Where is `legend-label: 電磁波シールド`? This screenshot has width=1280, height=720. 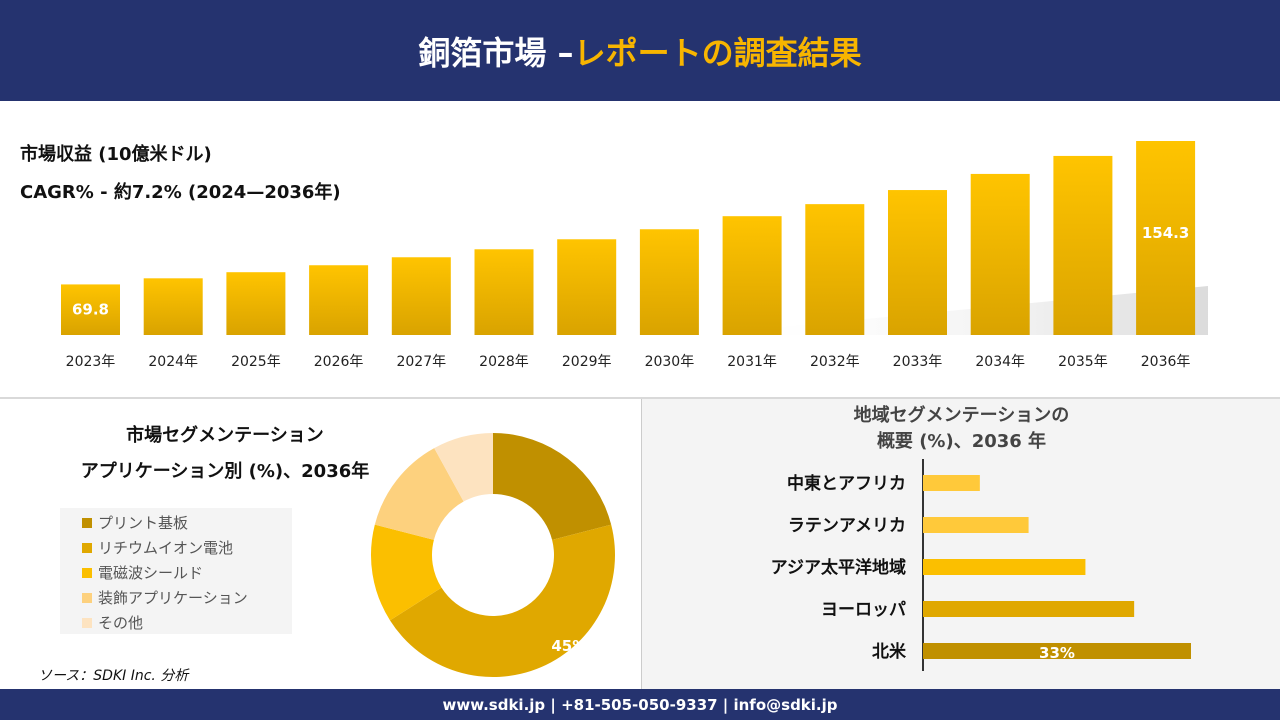 legend-label: 電磁波シールド is located at coordinates (151, 573).